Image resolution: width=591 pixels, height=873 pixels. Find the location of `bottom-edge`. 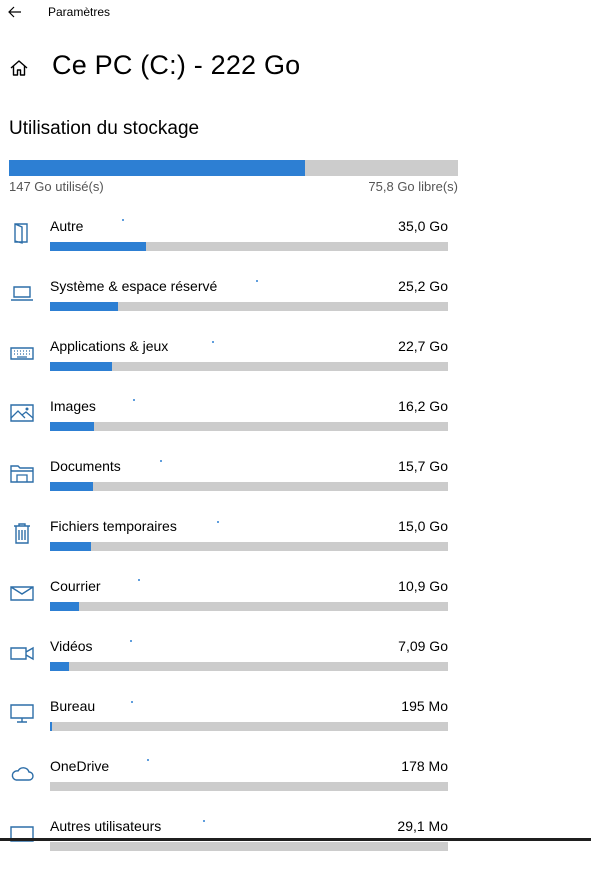

bottom-edge is located at coordinates (295, 839).